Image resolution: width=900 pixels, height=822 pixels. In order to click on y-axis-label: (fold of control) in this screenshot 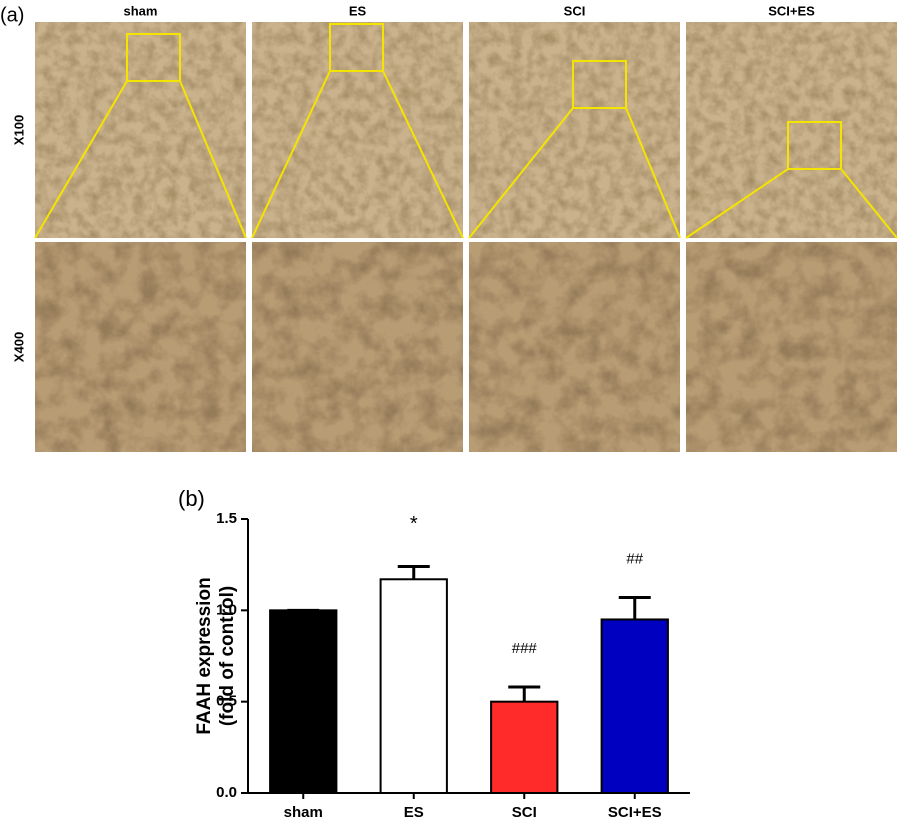, I will do `click(227, 656)`.